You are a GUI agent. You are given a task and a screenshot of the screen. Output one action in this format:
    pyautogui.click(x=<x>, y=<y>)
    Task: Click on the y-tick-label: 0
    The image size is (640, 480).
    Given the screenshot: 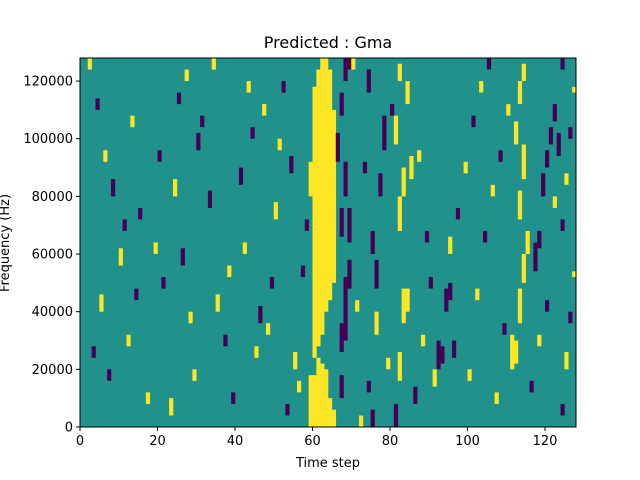 What is the action you would take?
    pyautogui.click(x=69, y=428)
    